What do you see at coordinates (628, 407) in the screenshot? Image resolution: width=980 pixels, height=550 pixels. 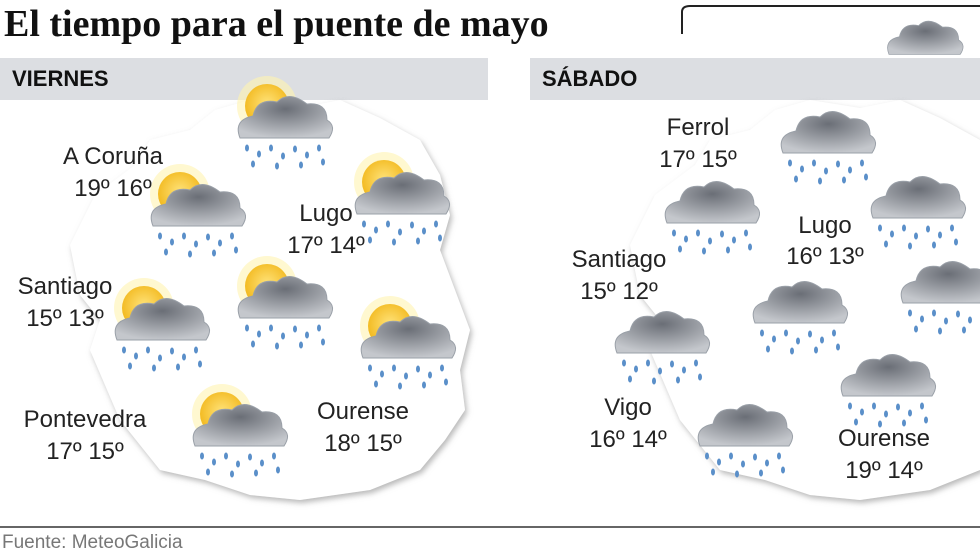 I see `city-name: Vigo` at bounding box center [628, 407].